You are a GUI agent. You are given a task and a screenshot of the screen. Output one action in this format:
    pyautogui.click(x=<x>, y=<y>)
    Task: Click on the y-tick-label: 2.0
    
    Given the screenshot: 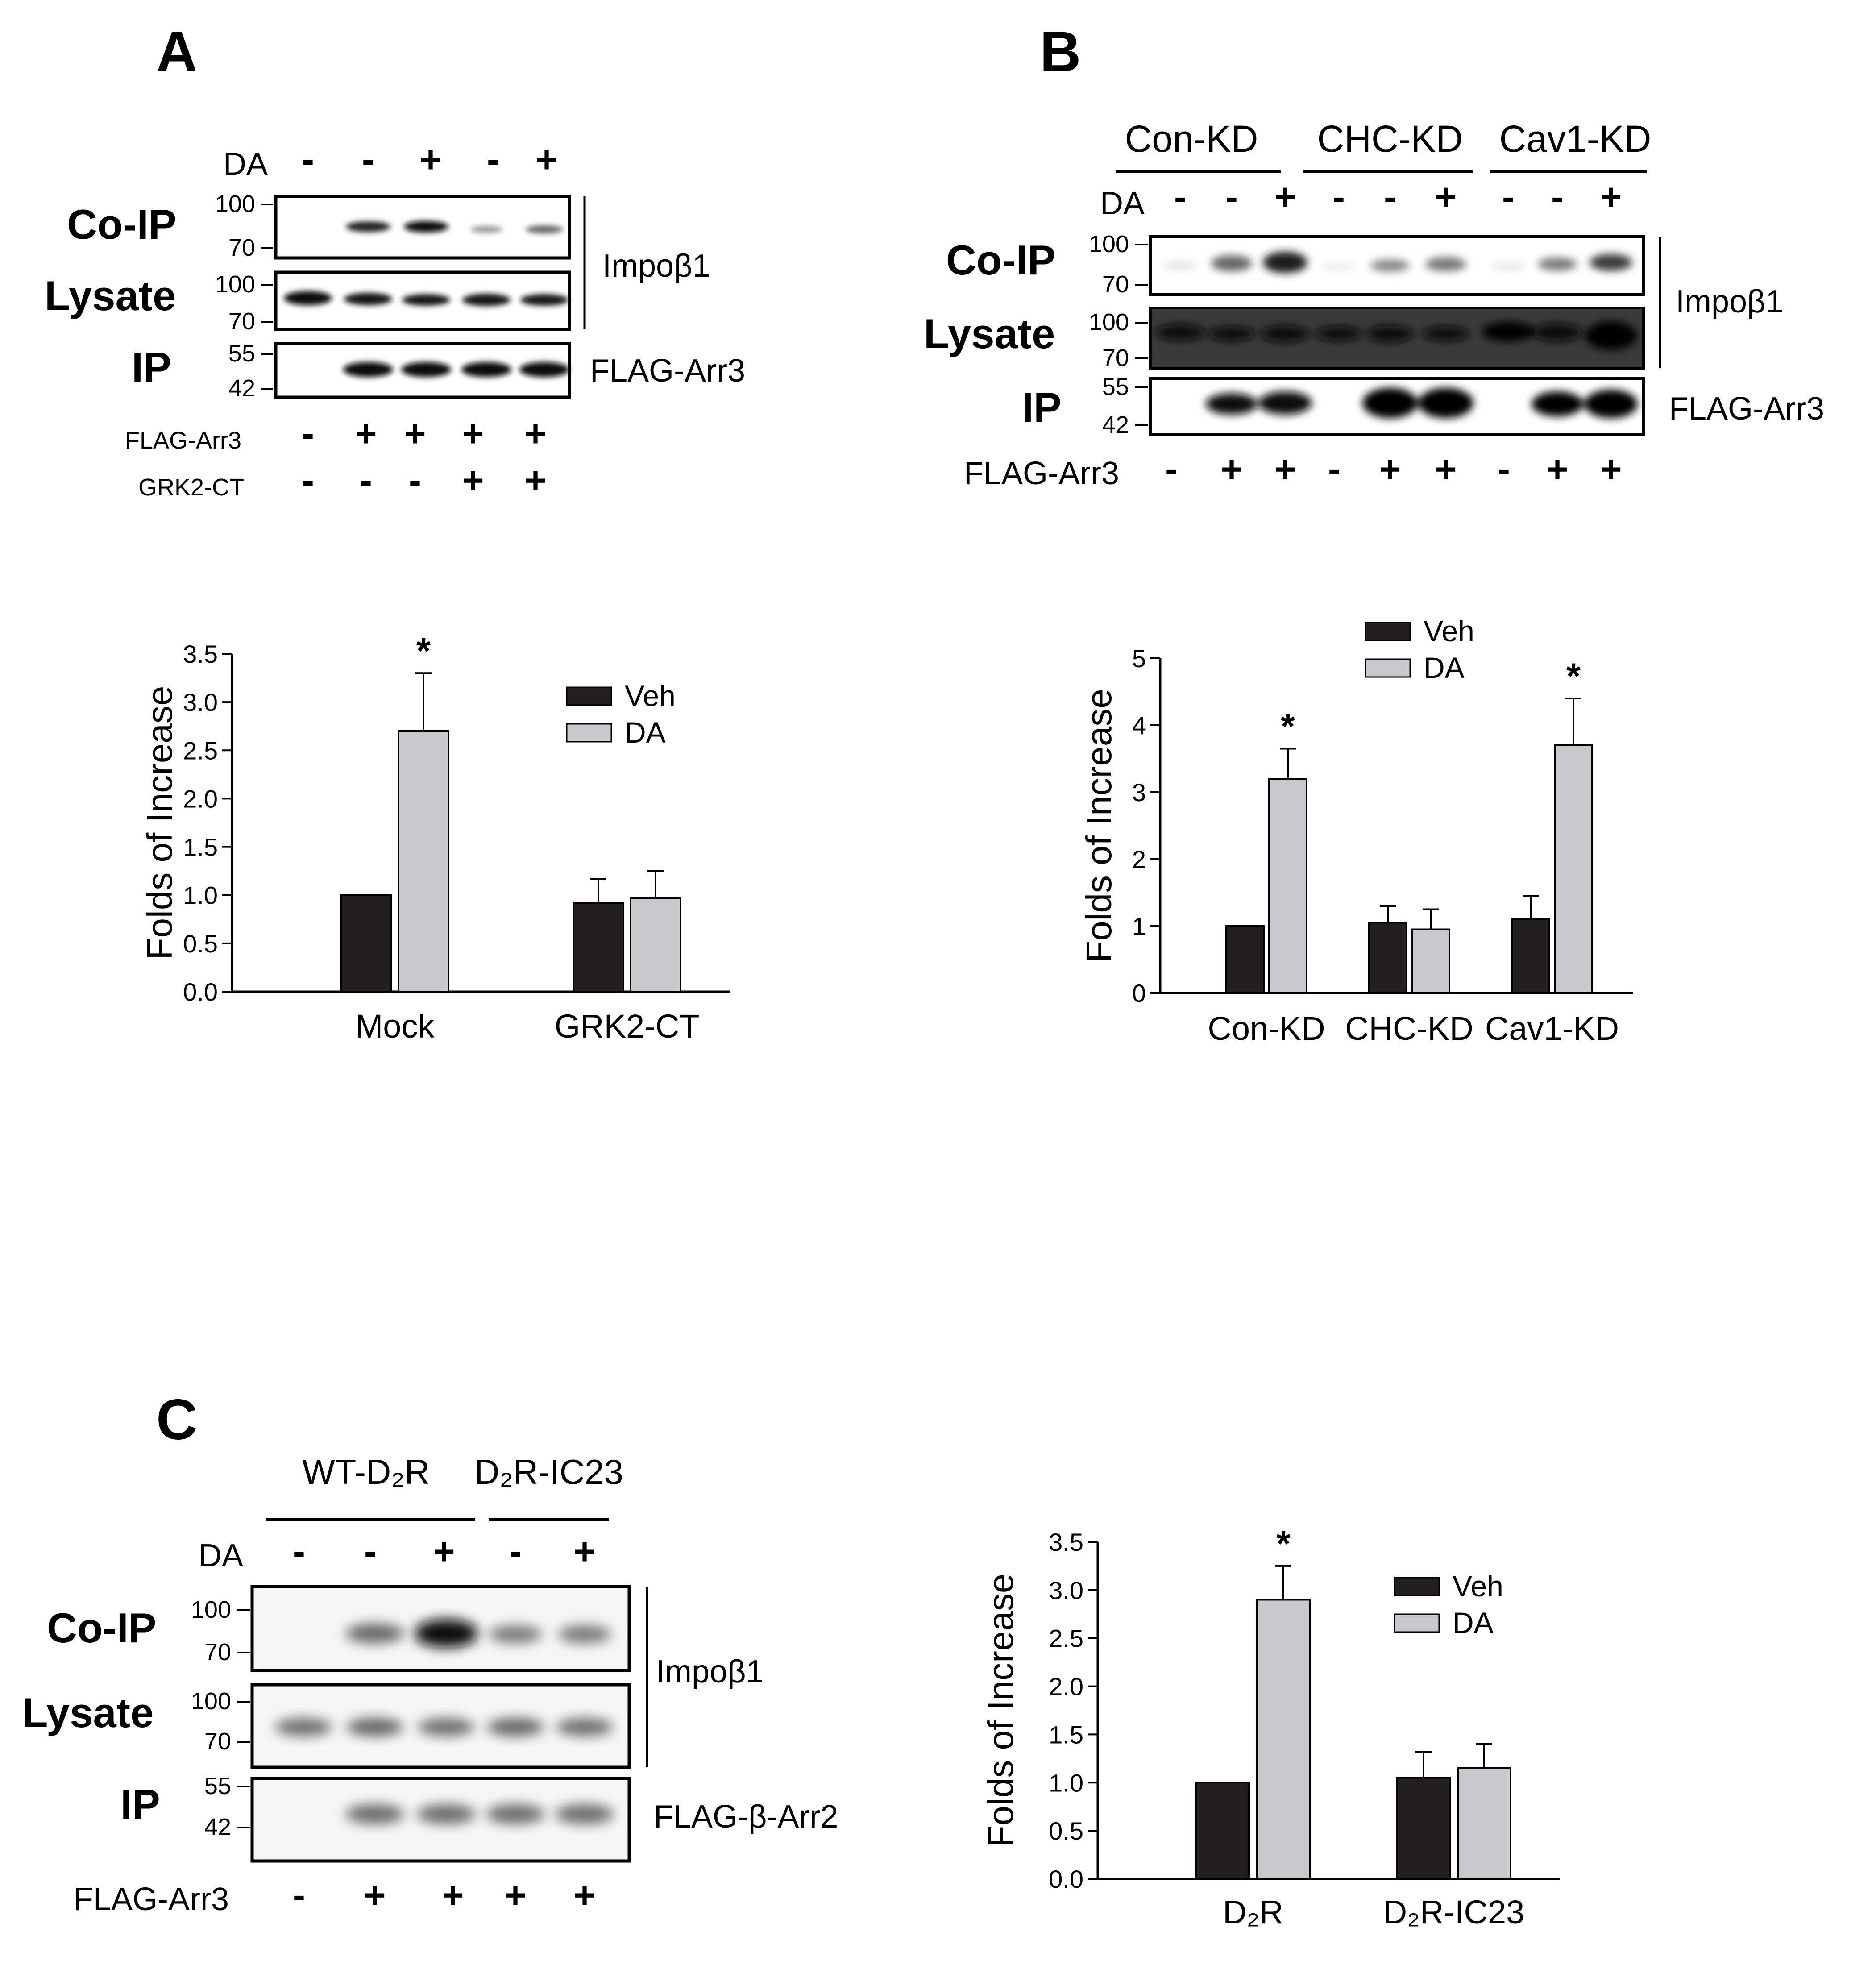 What is the action you would take?
    pyautogui.click(x=1066, y=1687)
    